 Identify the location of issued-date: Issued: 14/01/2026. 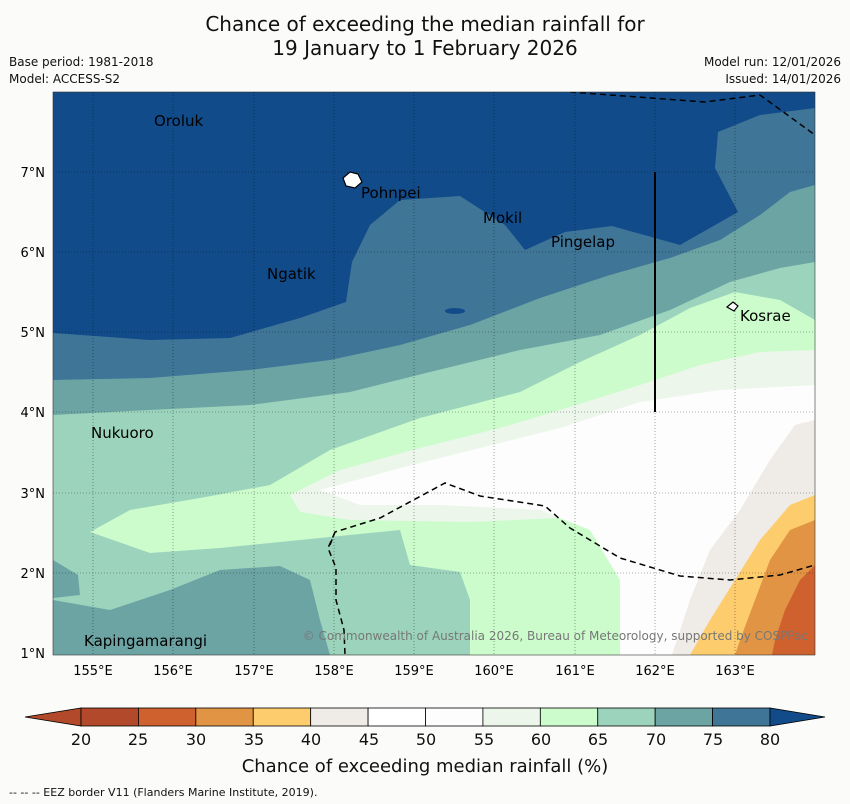
(783, 79).